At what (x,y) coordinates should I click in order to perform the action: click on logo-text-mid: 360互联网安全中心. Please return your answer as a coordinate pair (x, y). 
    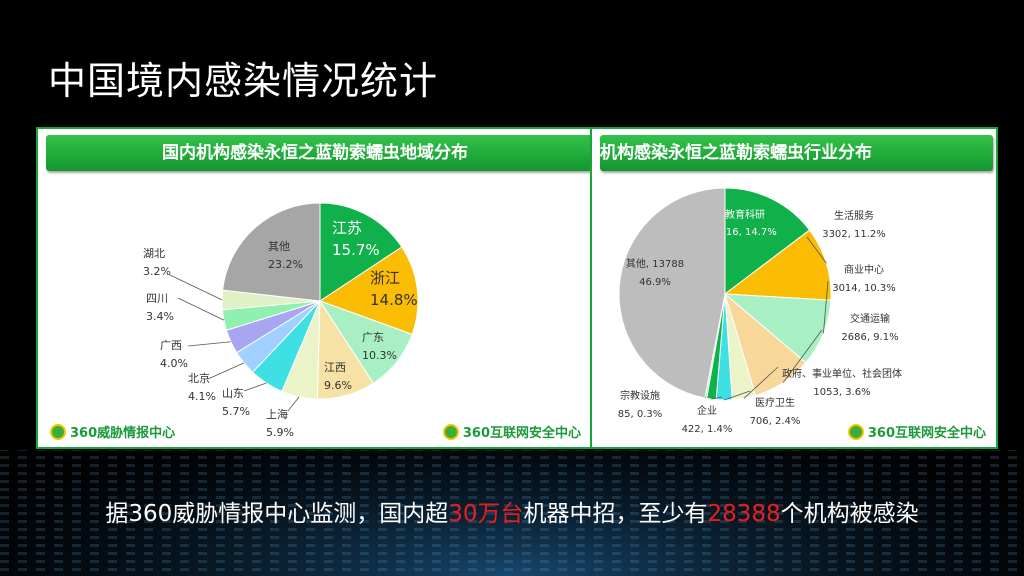
    Looking at the image, I should click on (521, 433).